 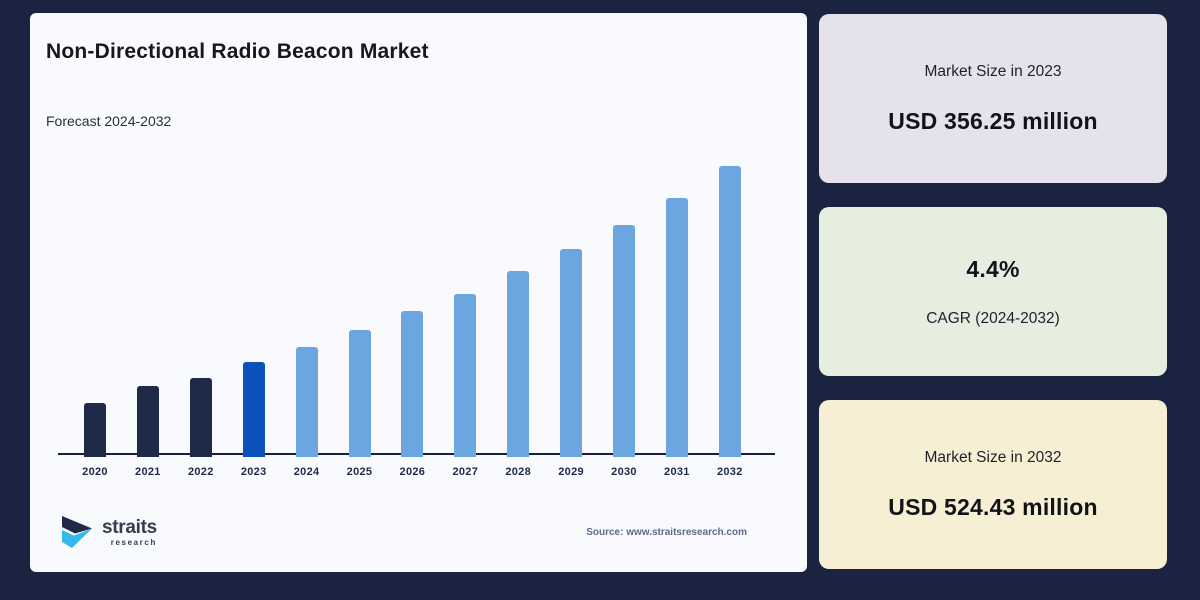 I want to click on straits-logo-icon, so click(x=77, y=532).